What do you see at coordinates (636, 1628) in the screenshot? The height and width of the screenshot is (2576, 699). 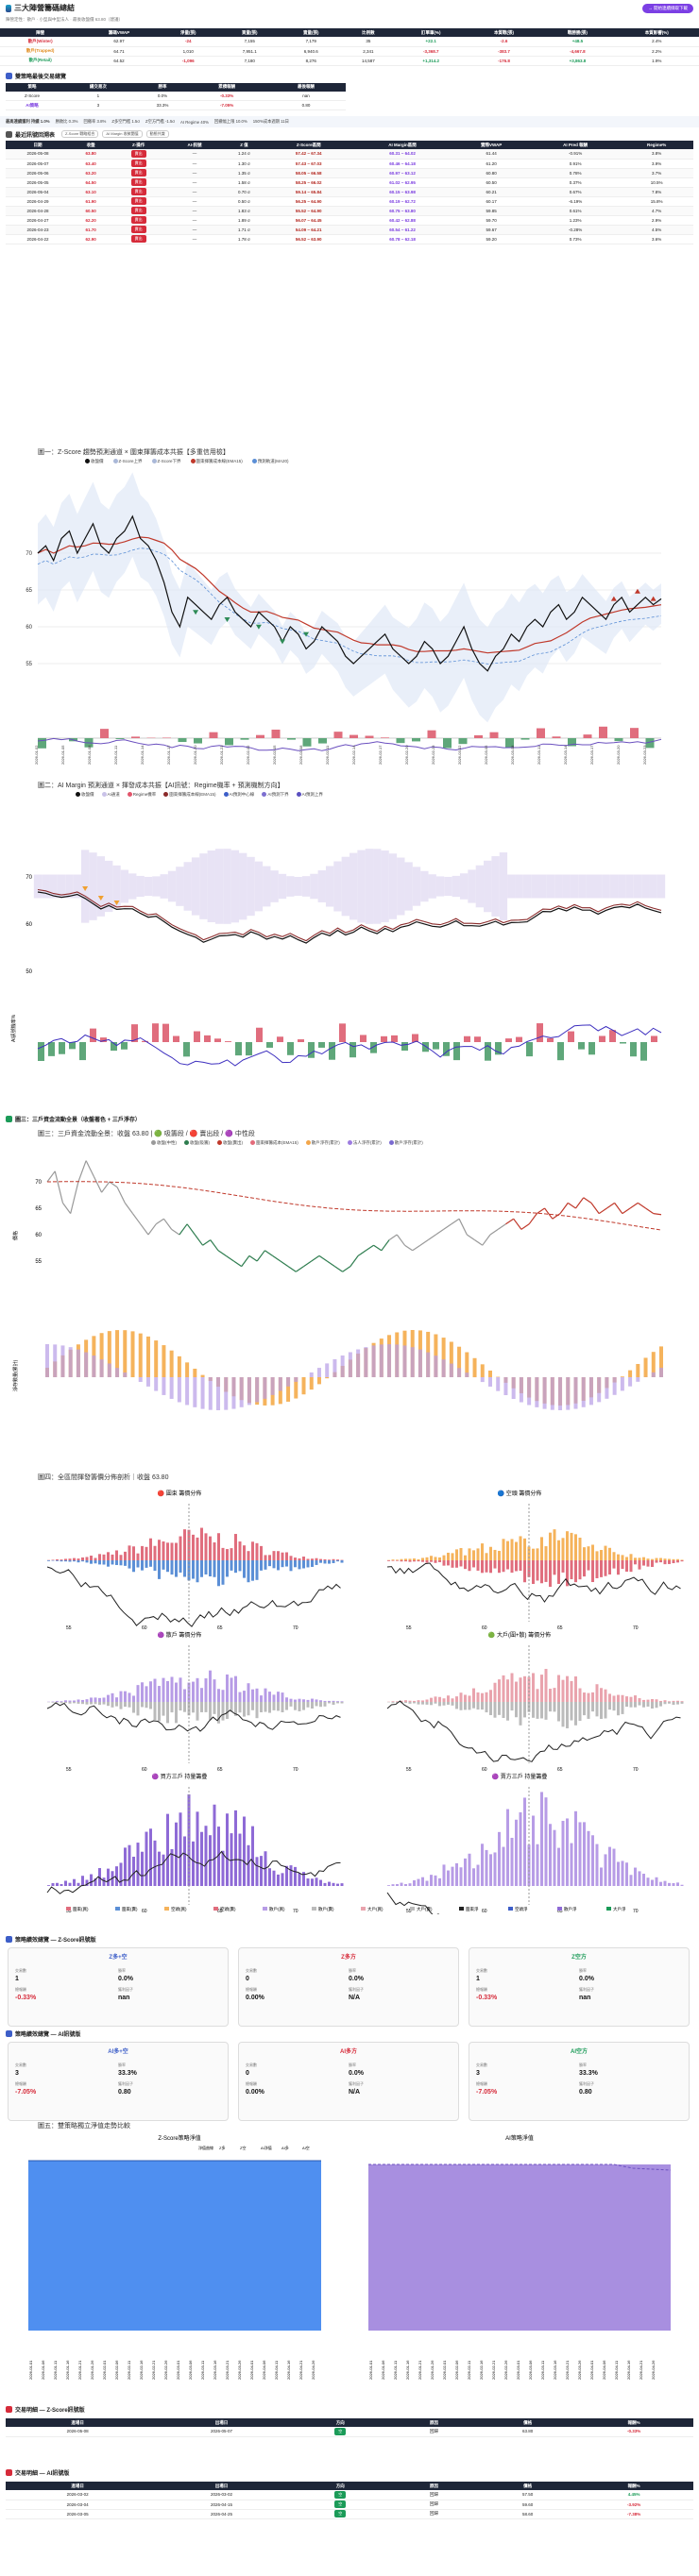 I see `x-tick: 70` at bounding box center [636, 1628].